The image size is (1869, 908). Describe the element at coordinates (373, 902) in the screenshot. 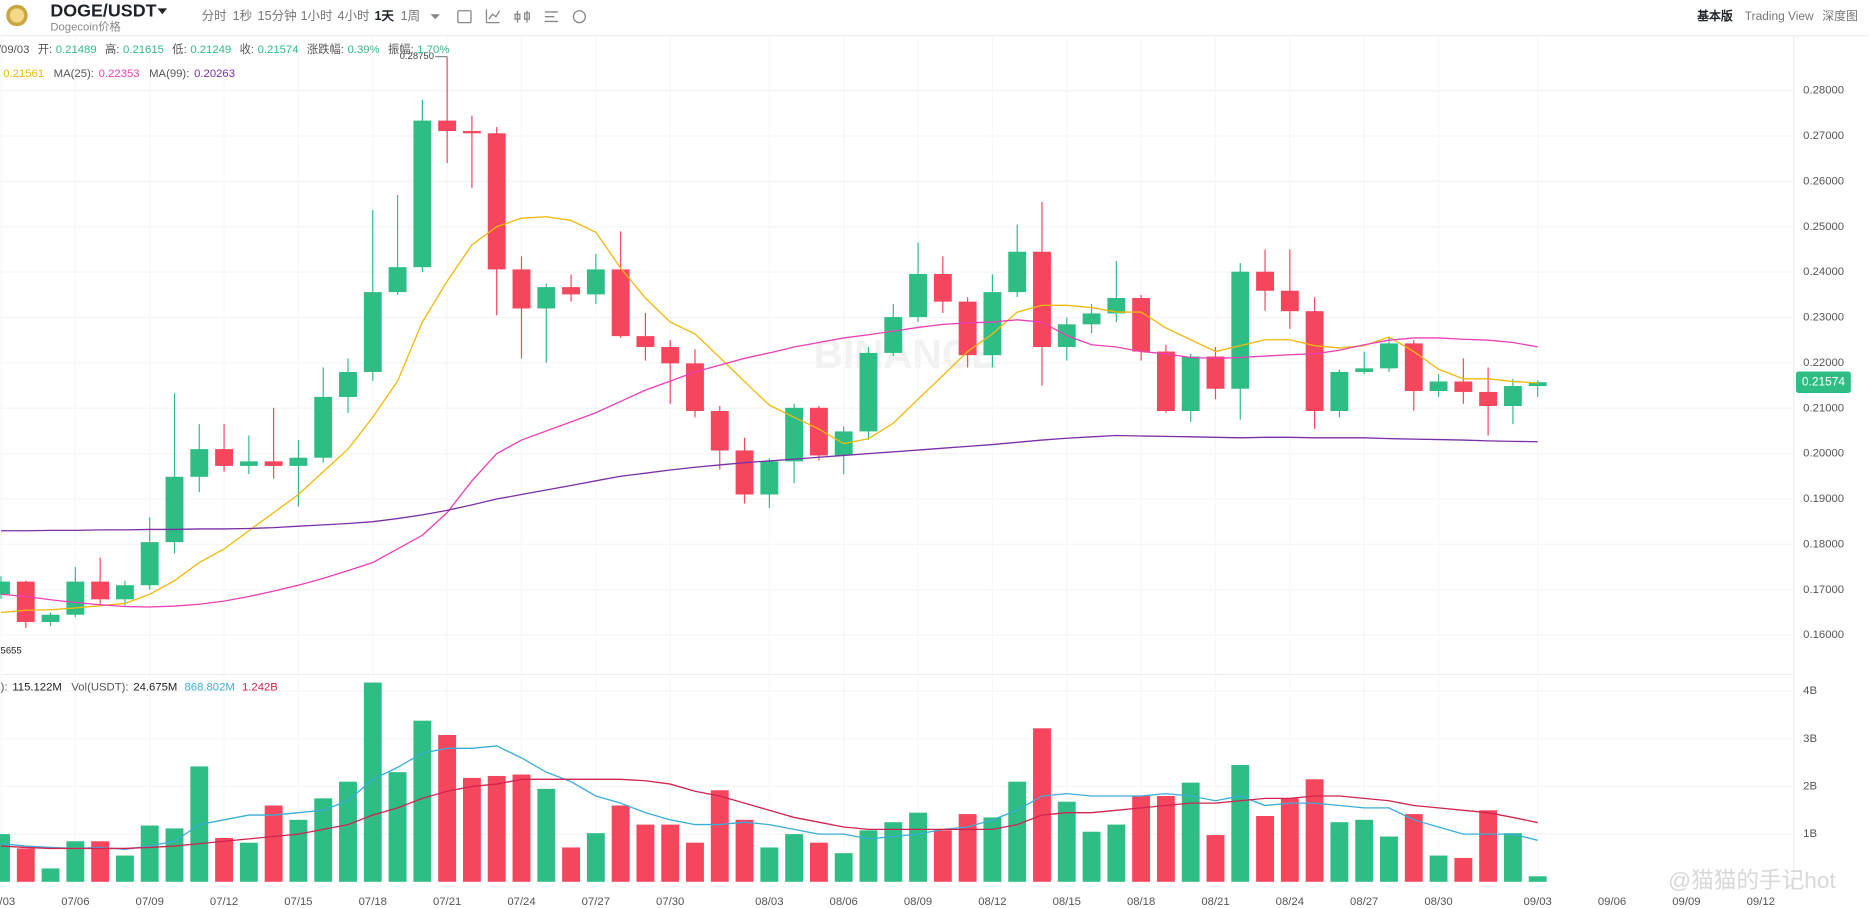

I see `x-tick-label: 07/18` at that location.